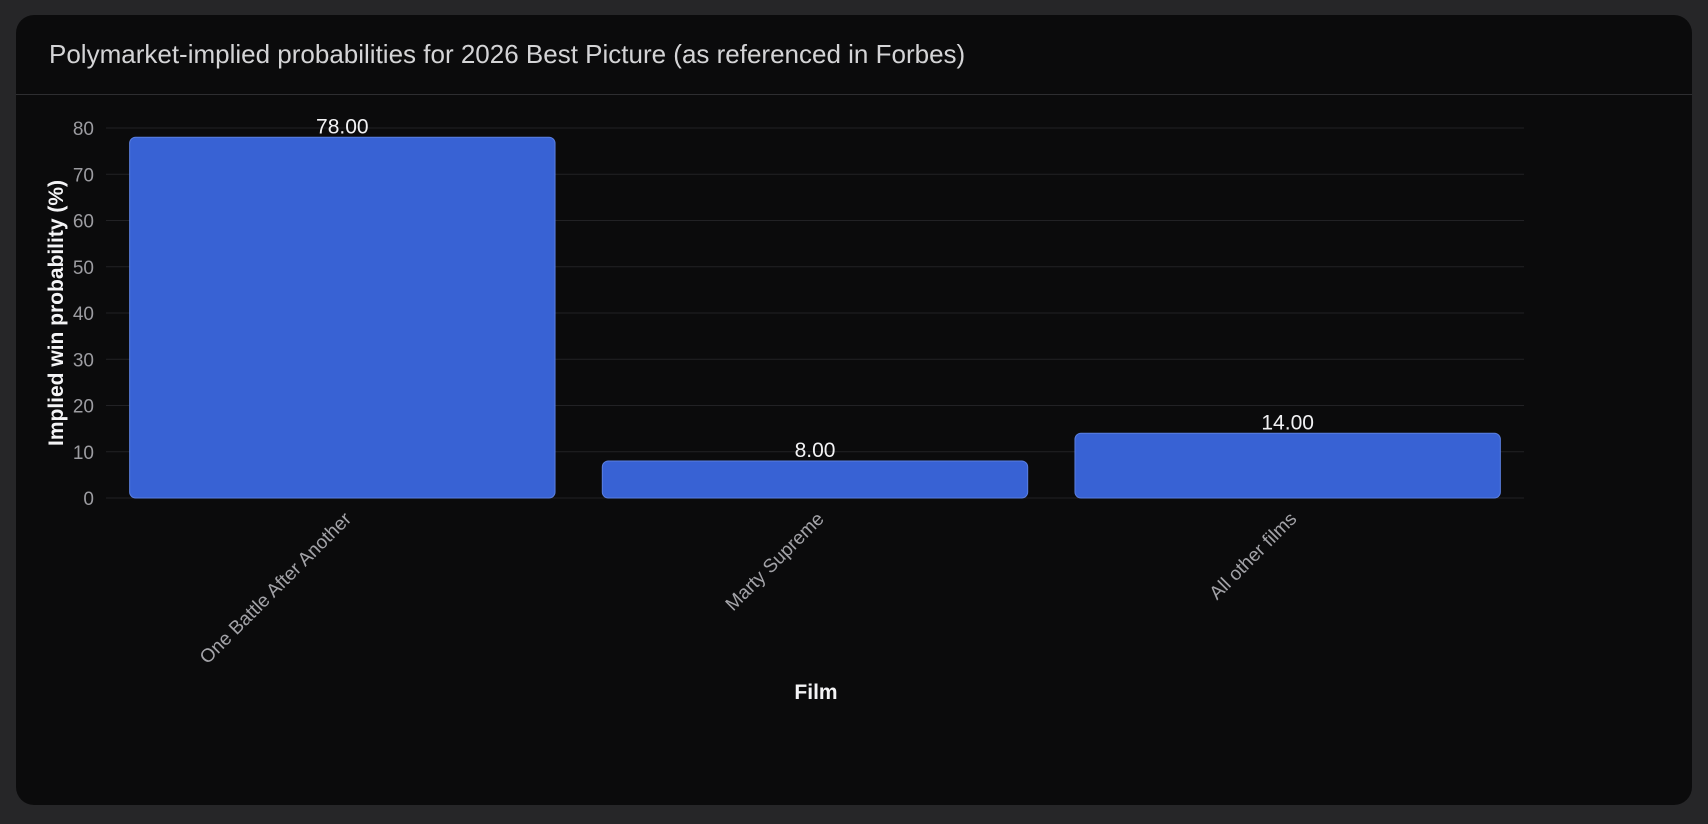 The image size is (1708, 824). Describe the element at coordinates (815, 692) in the screenshot. I see `x-axis-title: Film` at that location.